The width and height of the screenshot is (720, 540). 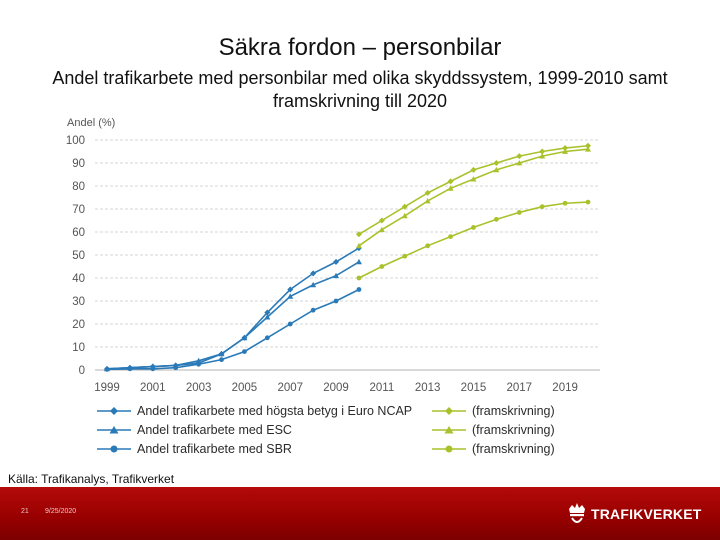 What do you see at coordinates (565, 388) in the screenshot?
I see `x-tick-label: 2019` at bounding box center [565, 388].